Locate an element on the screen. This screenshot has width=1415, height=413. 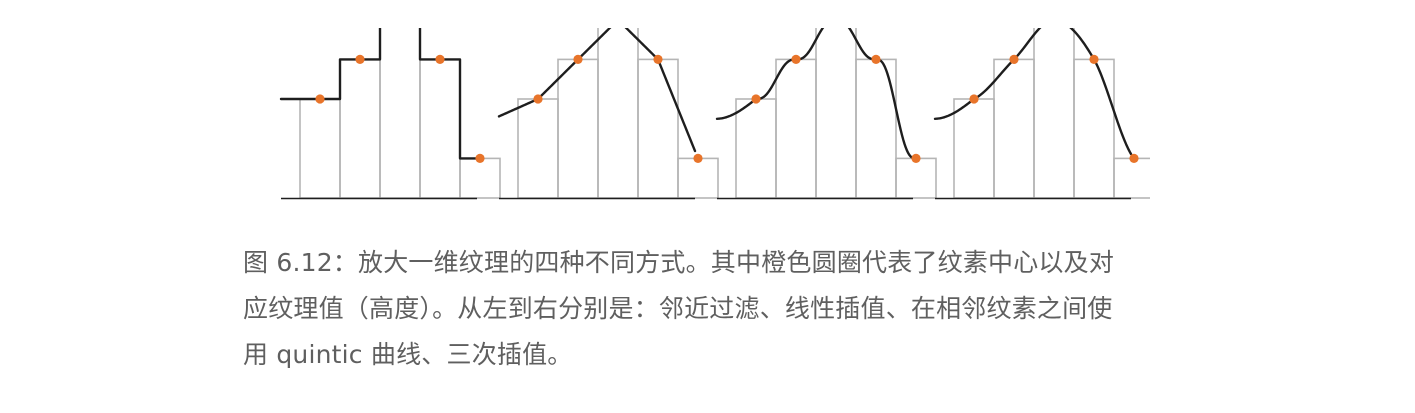
caption-line-2: 应纹理值（高度）。从左到右分别是：邻近过滤、线性插值、在相邻纹素之间使 is located at coordinates (678, 308).